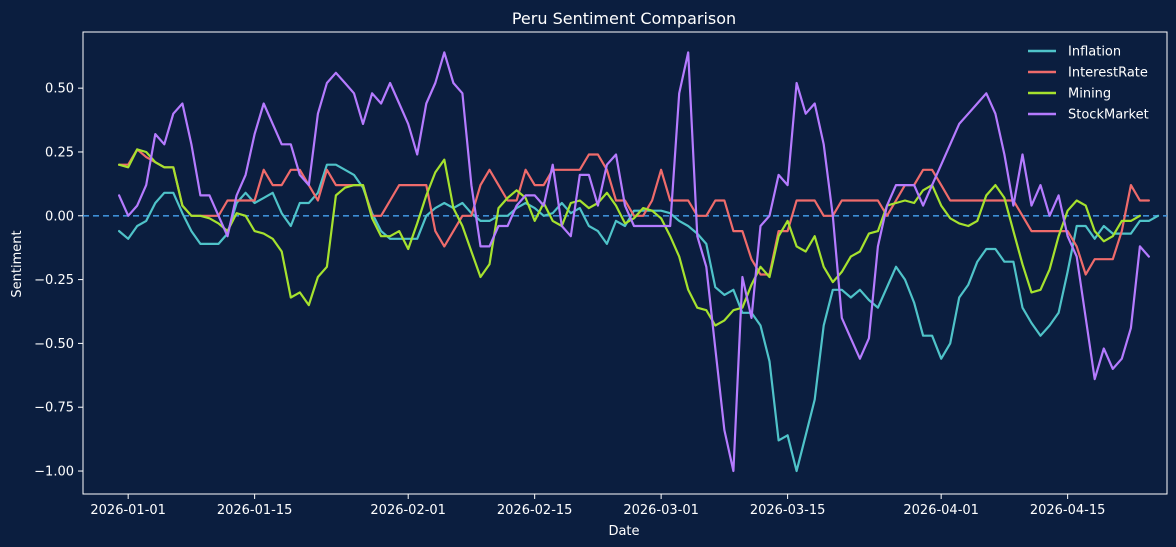 The width and height of the screenshot is (1176, 547). Describe the element at coordinates (1089, 94) in the screenshot. I see `legend-label-mining: Mining` at that location.